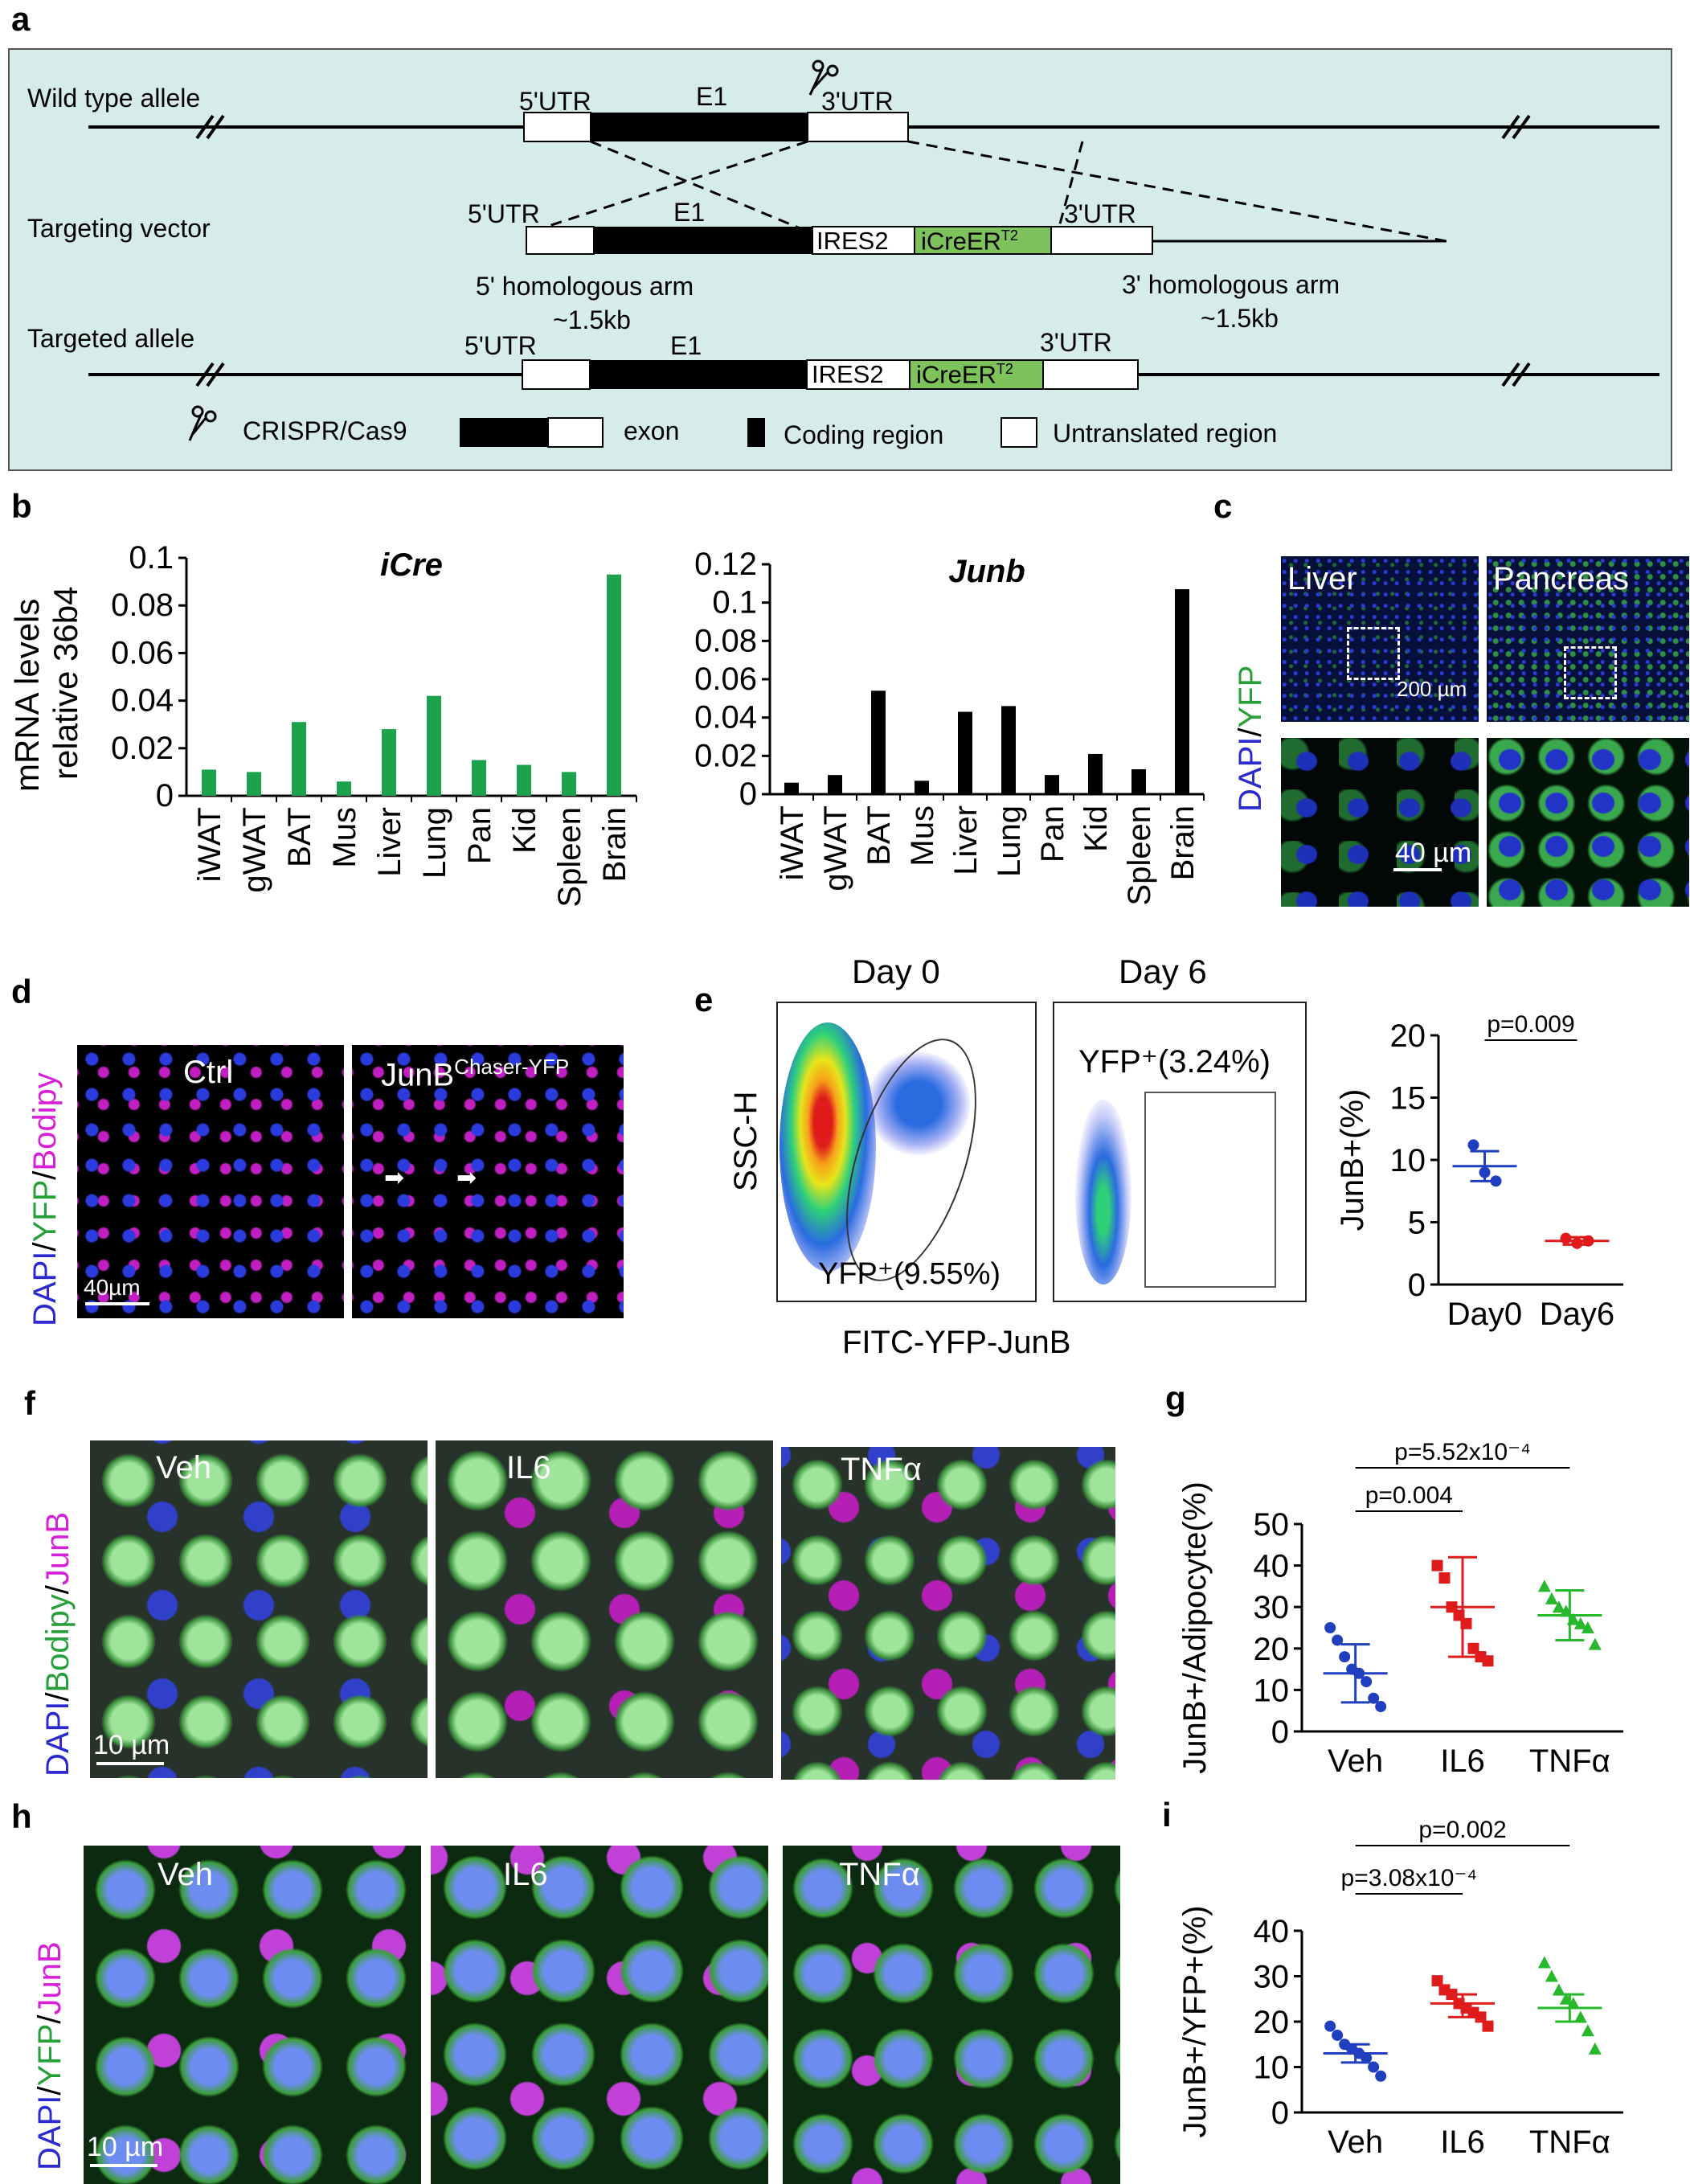 This screenshot has width=1690, height=2184. Describe the element at coordinates (45, 1199) in the screenshot. I see `d-side-label: DAPI/YFP/Bodipy` at that location.